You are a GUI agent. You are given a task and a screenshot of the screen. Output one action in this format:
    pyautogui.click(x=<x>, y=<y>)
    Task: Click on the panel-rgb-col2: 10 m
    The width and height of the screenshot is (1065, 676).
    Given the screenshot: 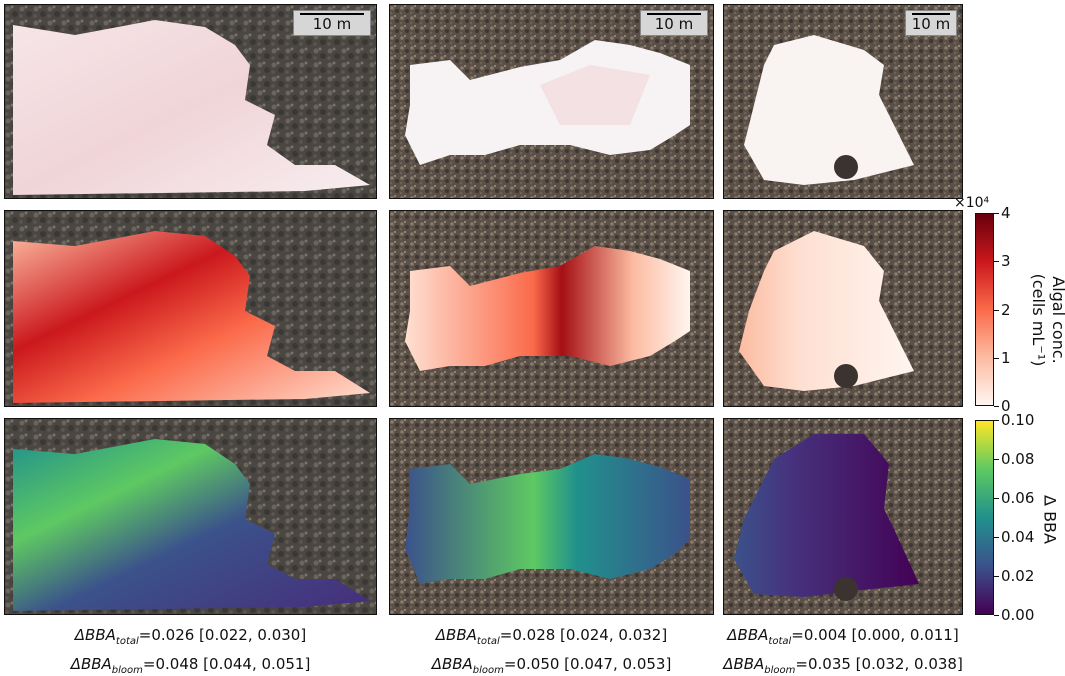 What is the action you would take?
    pyautogui.click(x=551, y=101)
    